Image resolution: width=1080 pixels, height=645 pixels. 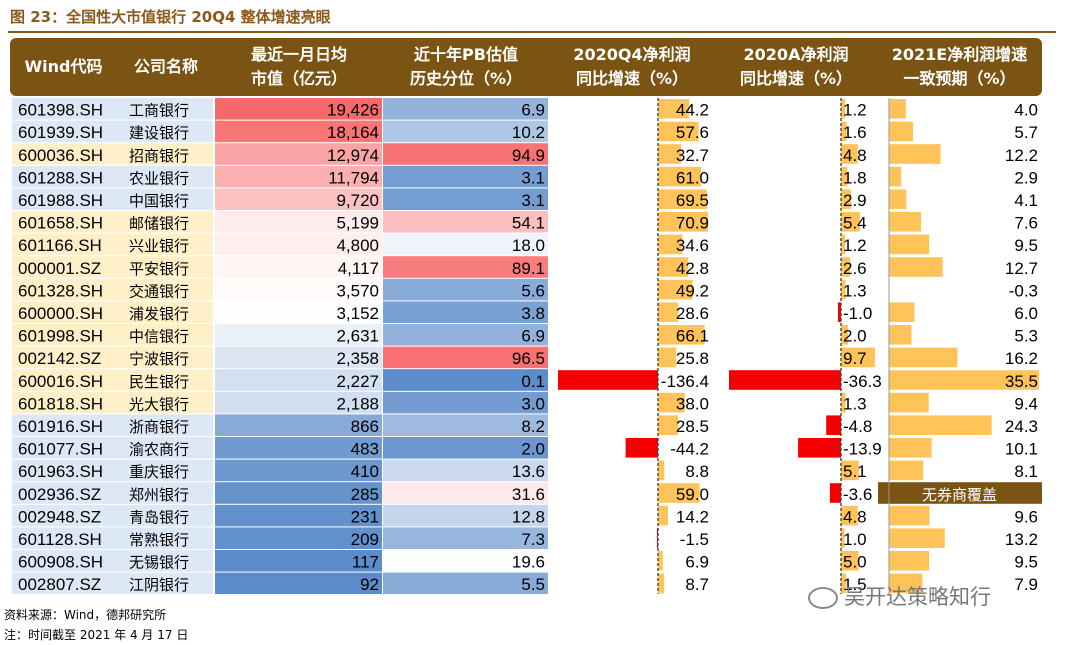 What do you see at coordinates (357, 223) in the screenshot?
I see `cell-mktcap: 5,199` at bounding box center [357, 223].